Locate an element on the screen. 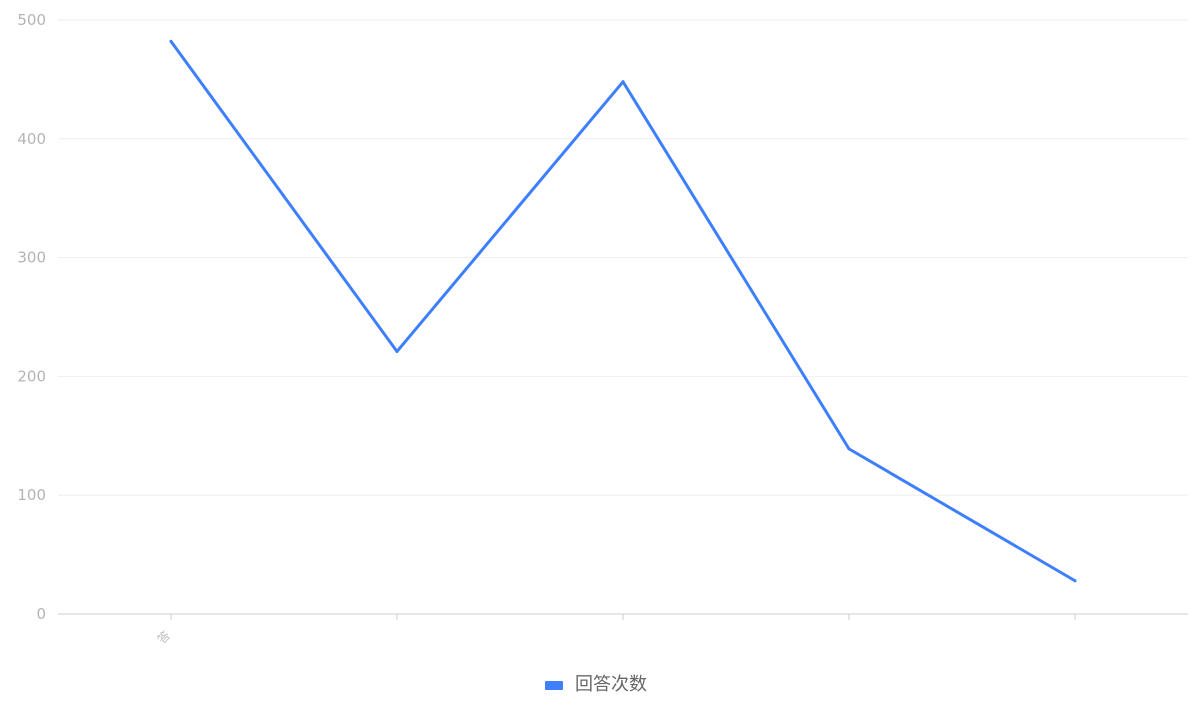  y-tick-label: 100 is located at coordinates (31, 495).